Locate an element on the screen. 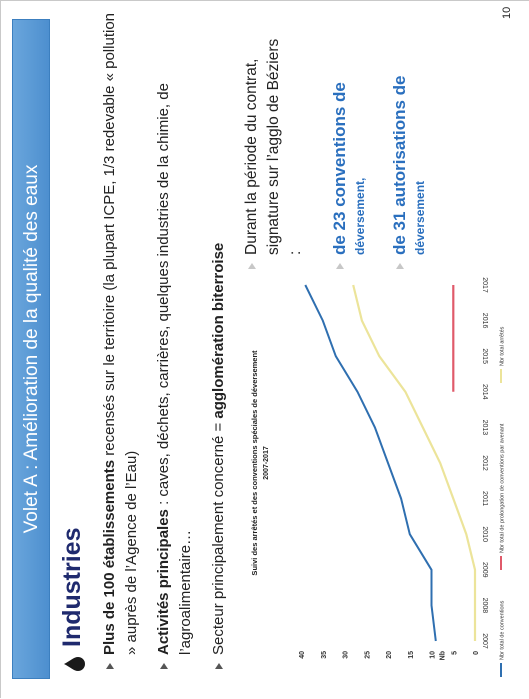  conventions-big: de 23 conventions de is located at coordinates (339, 168).